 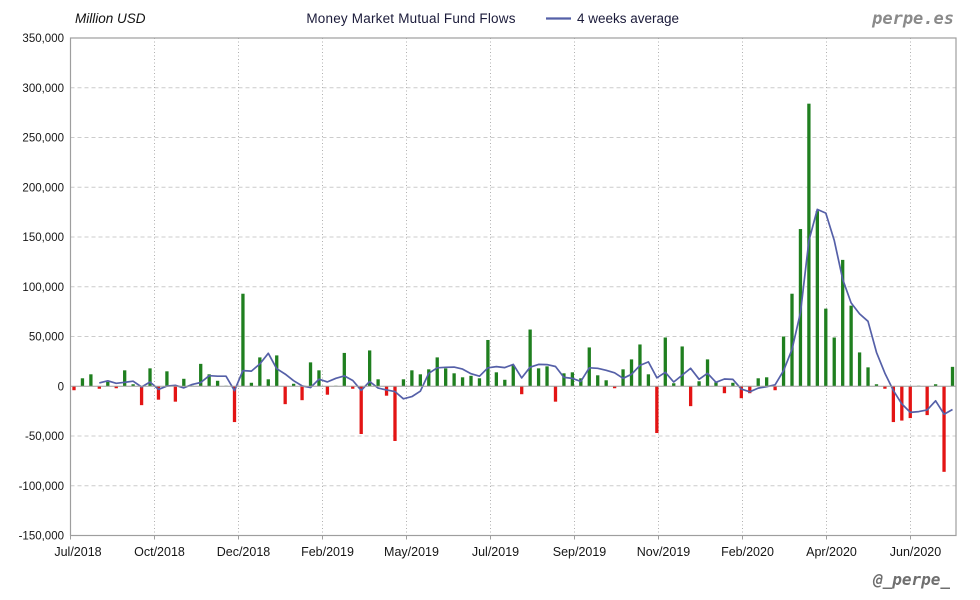 I want to click on chart-title: Money Market Mutual Fund Flows, so click(x=410, y=18).